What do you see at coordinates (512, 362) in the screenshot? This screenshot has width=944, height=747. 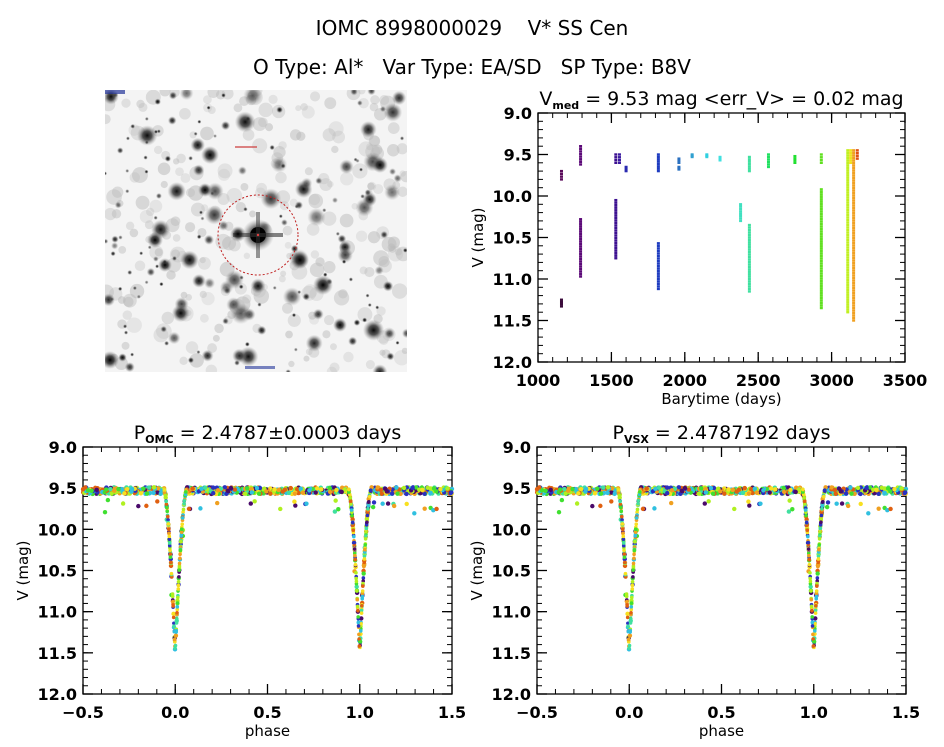 I see `y-tick-label: 12.0` at bounding box center [512, 362].